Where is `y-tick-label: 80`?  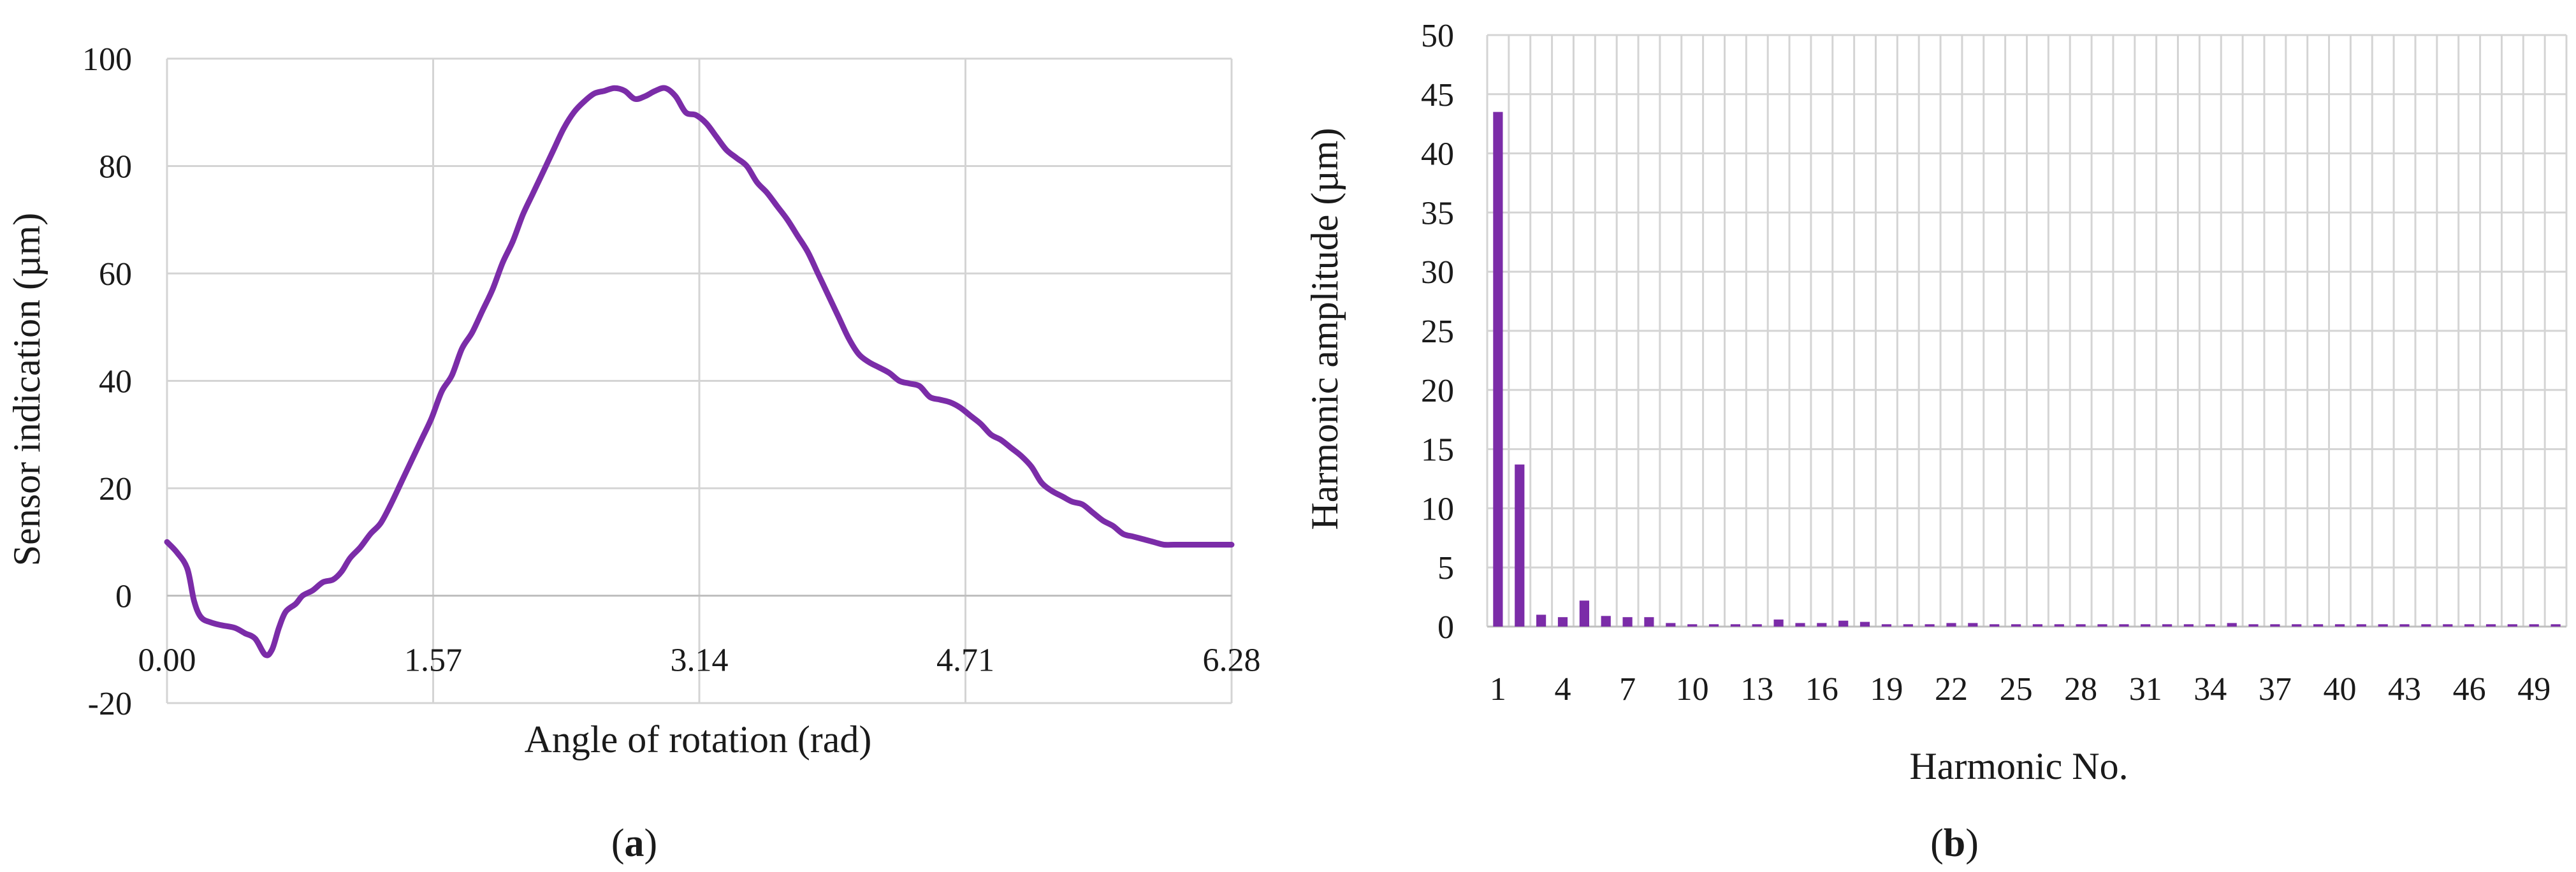 y-tick-label: 80 is located at coordinates (115, 167).